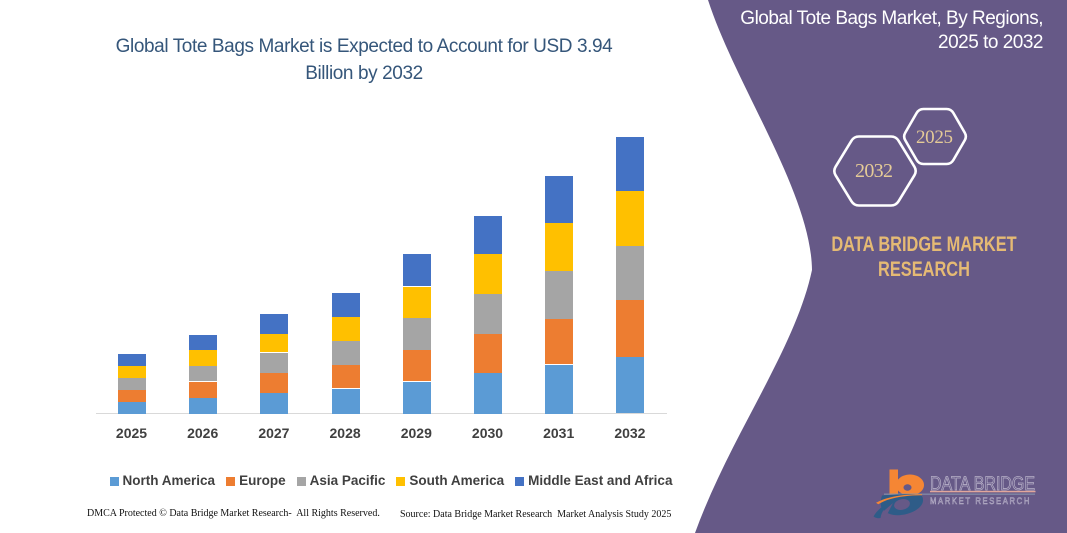 The width and height of the screenshot is (1067, 533). I want to click on svg-text: MARKET RESEARCH, so click(980, 501).